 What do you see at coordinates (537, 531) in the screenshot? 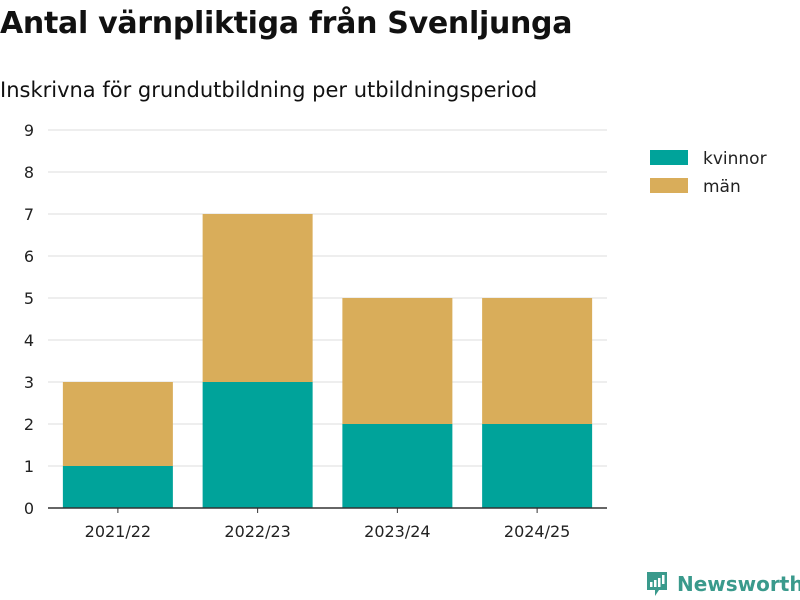
I see `x-tick-label: 2024/25` at bounding box center [537, 531].